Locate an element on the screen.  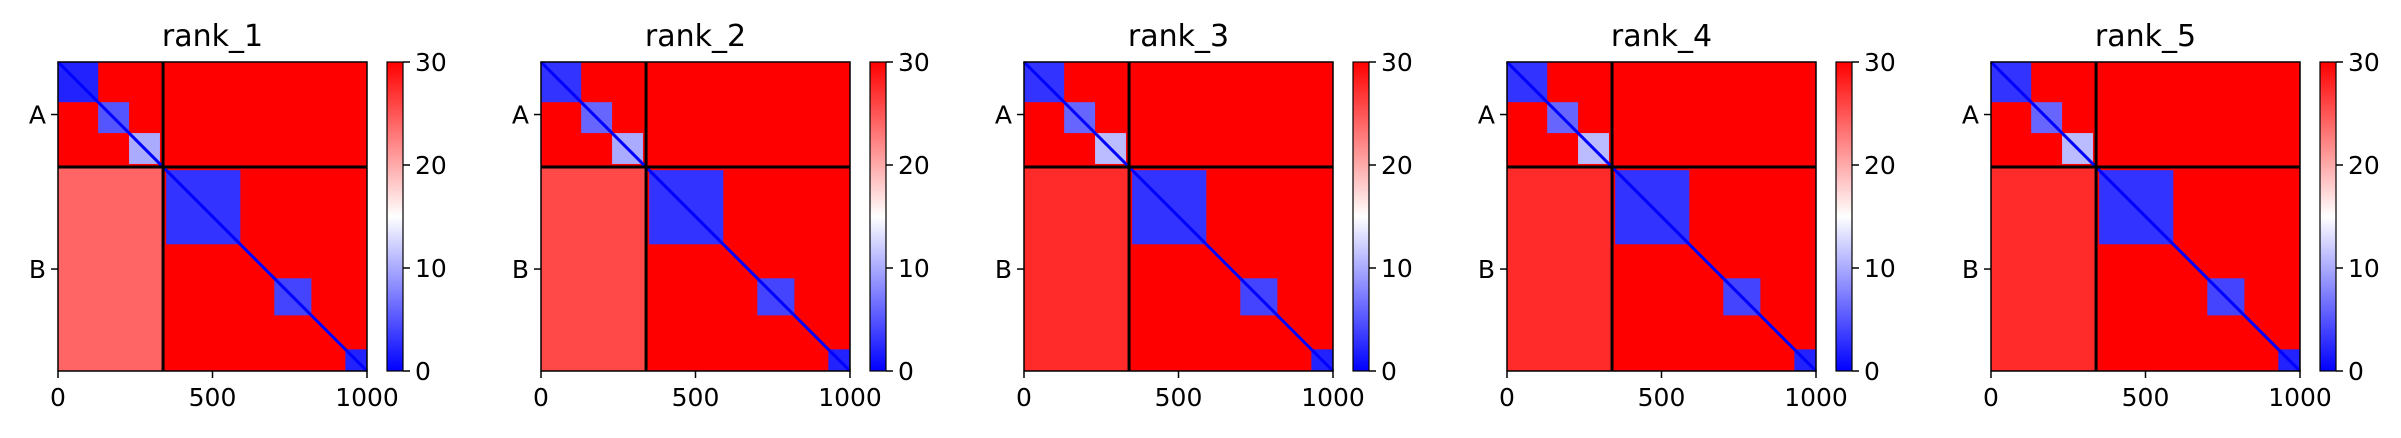
panel-title: rank_3 is located at coordinates (1178, 36).